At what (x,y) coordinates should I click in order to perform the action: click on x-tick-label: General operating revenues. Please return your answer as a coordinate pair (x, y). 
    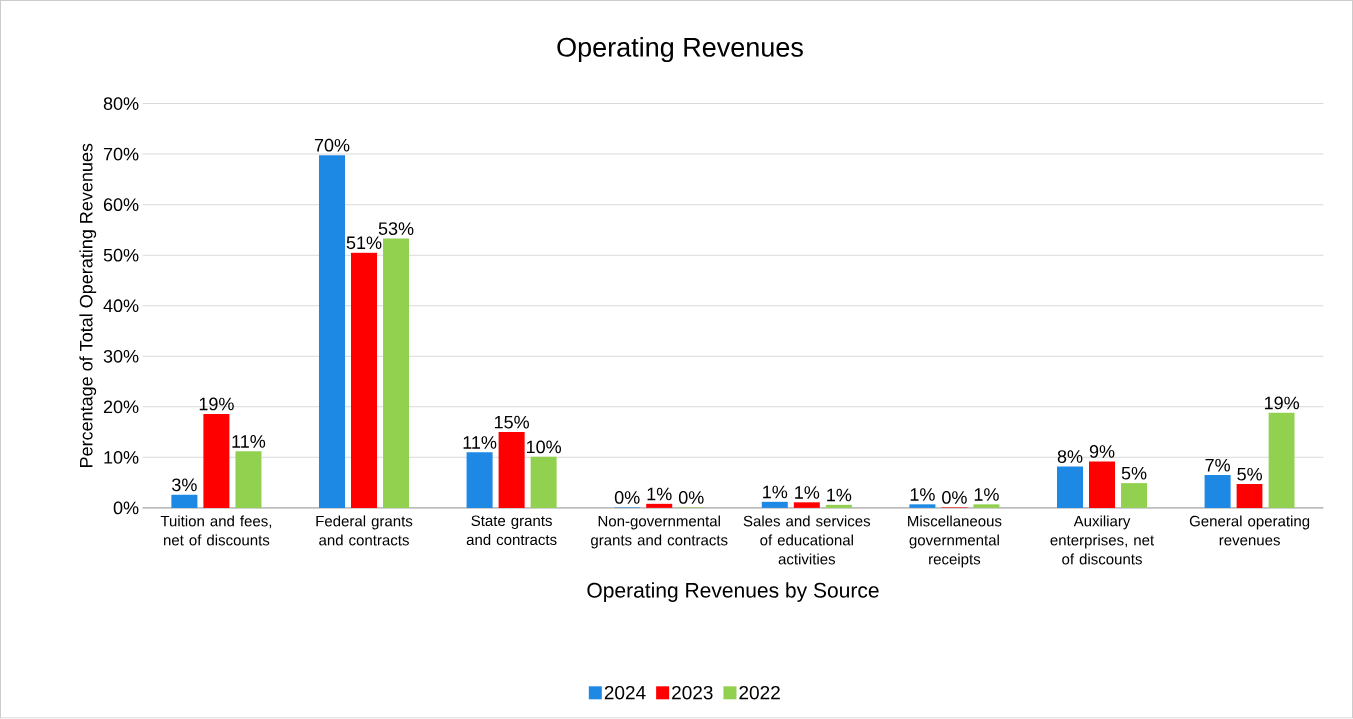
    Looking at the image, I should click on (1249, 530).